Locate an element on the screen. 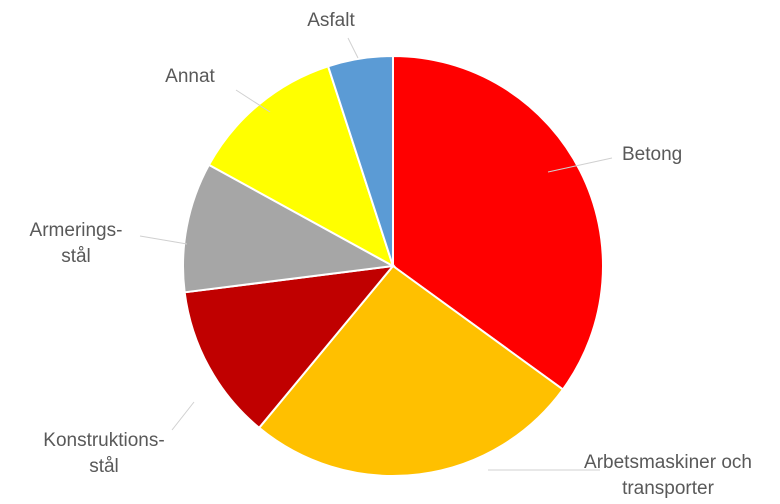 This screenshot has width=780, height=504. slice-label-line: Betong is located at coordinates (652, 154).